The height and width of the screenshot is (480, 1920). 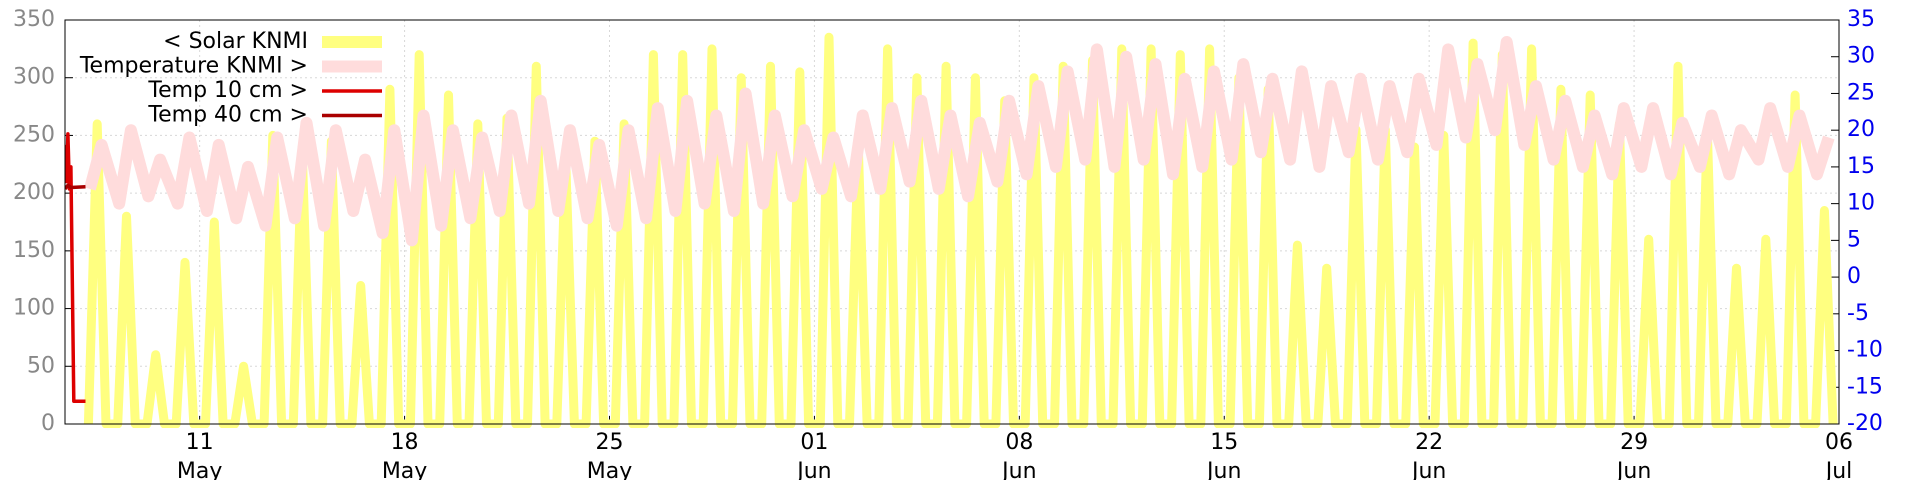 I want to click on x-tick-label: 29 Jun, so click(x=1634, y=455).